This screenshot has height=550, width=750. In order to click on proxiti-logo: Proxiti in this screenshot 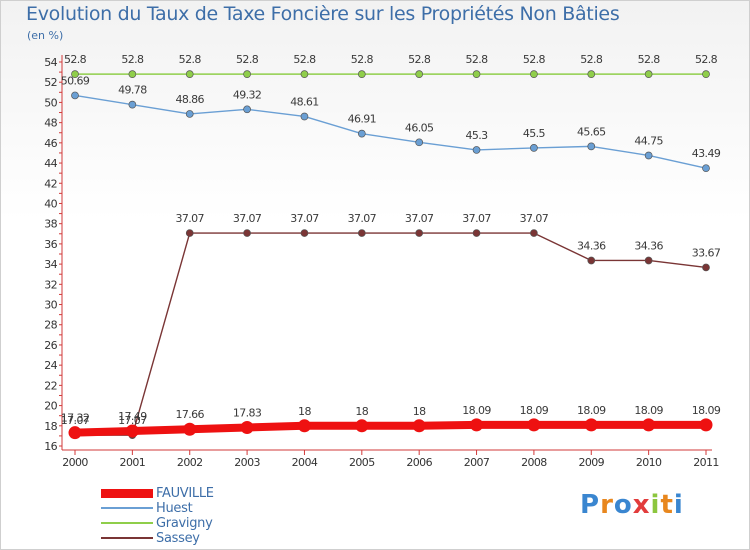, I will do `click(632, 505)`.